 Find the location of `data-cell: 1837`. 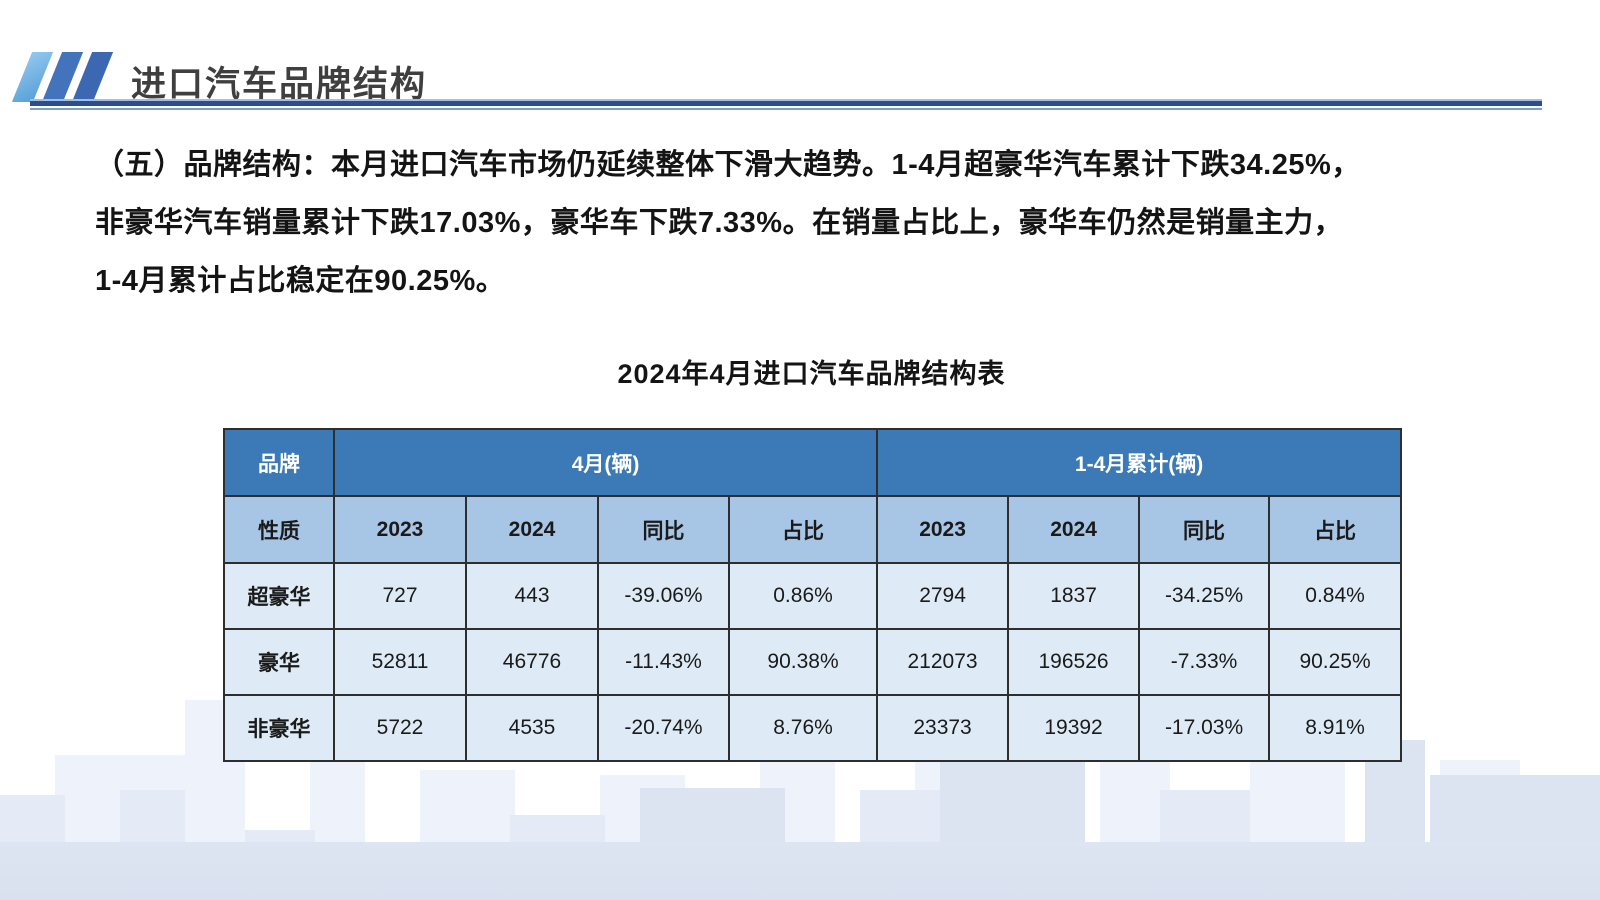

data-cell: 1837 is located at coordinates (1074, 596).